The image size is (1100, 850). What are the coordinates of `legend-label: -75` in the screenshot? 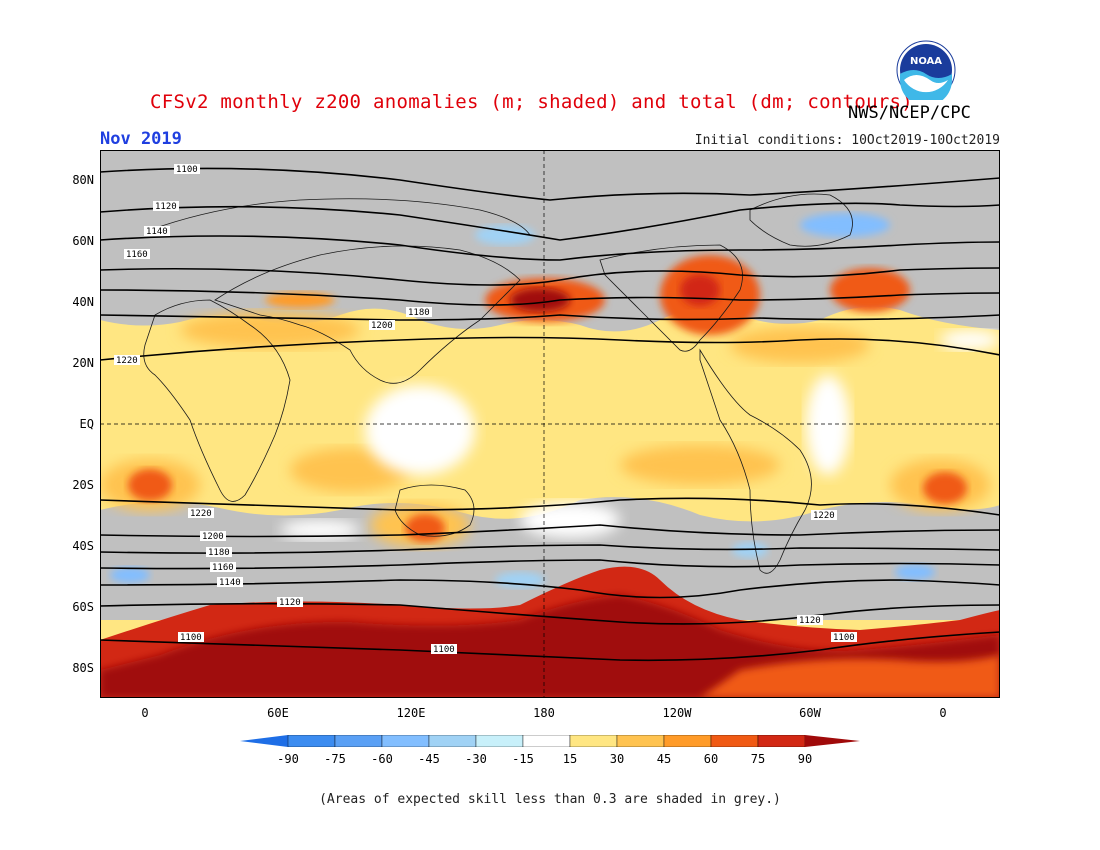 It's located at (335, 759).